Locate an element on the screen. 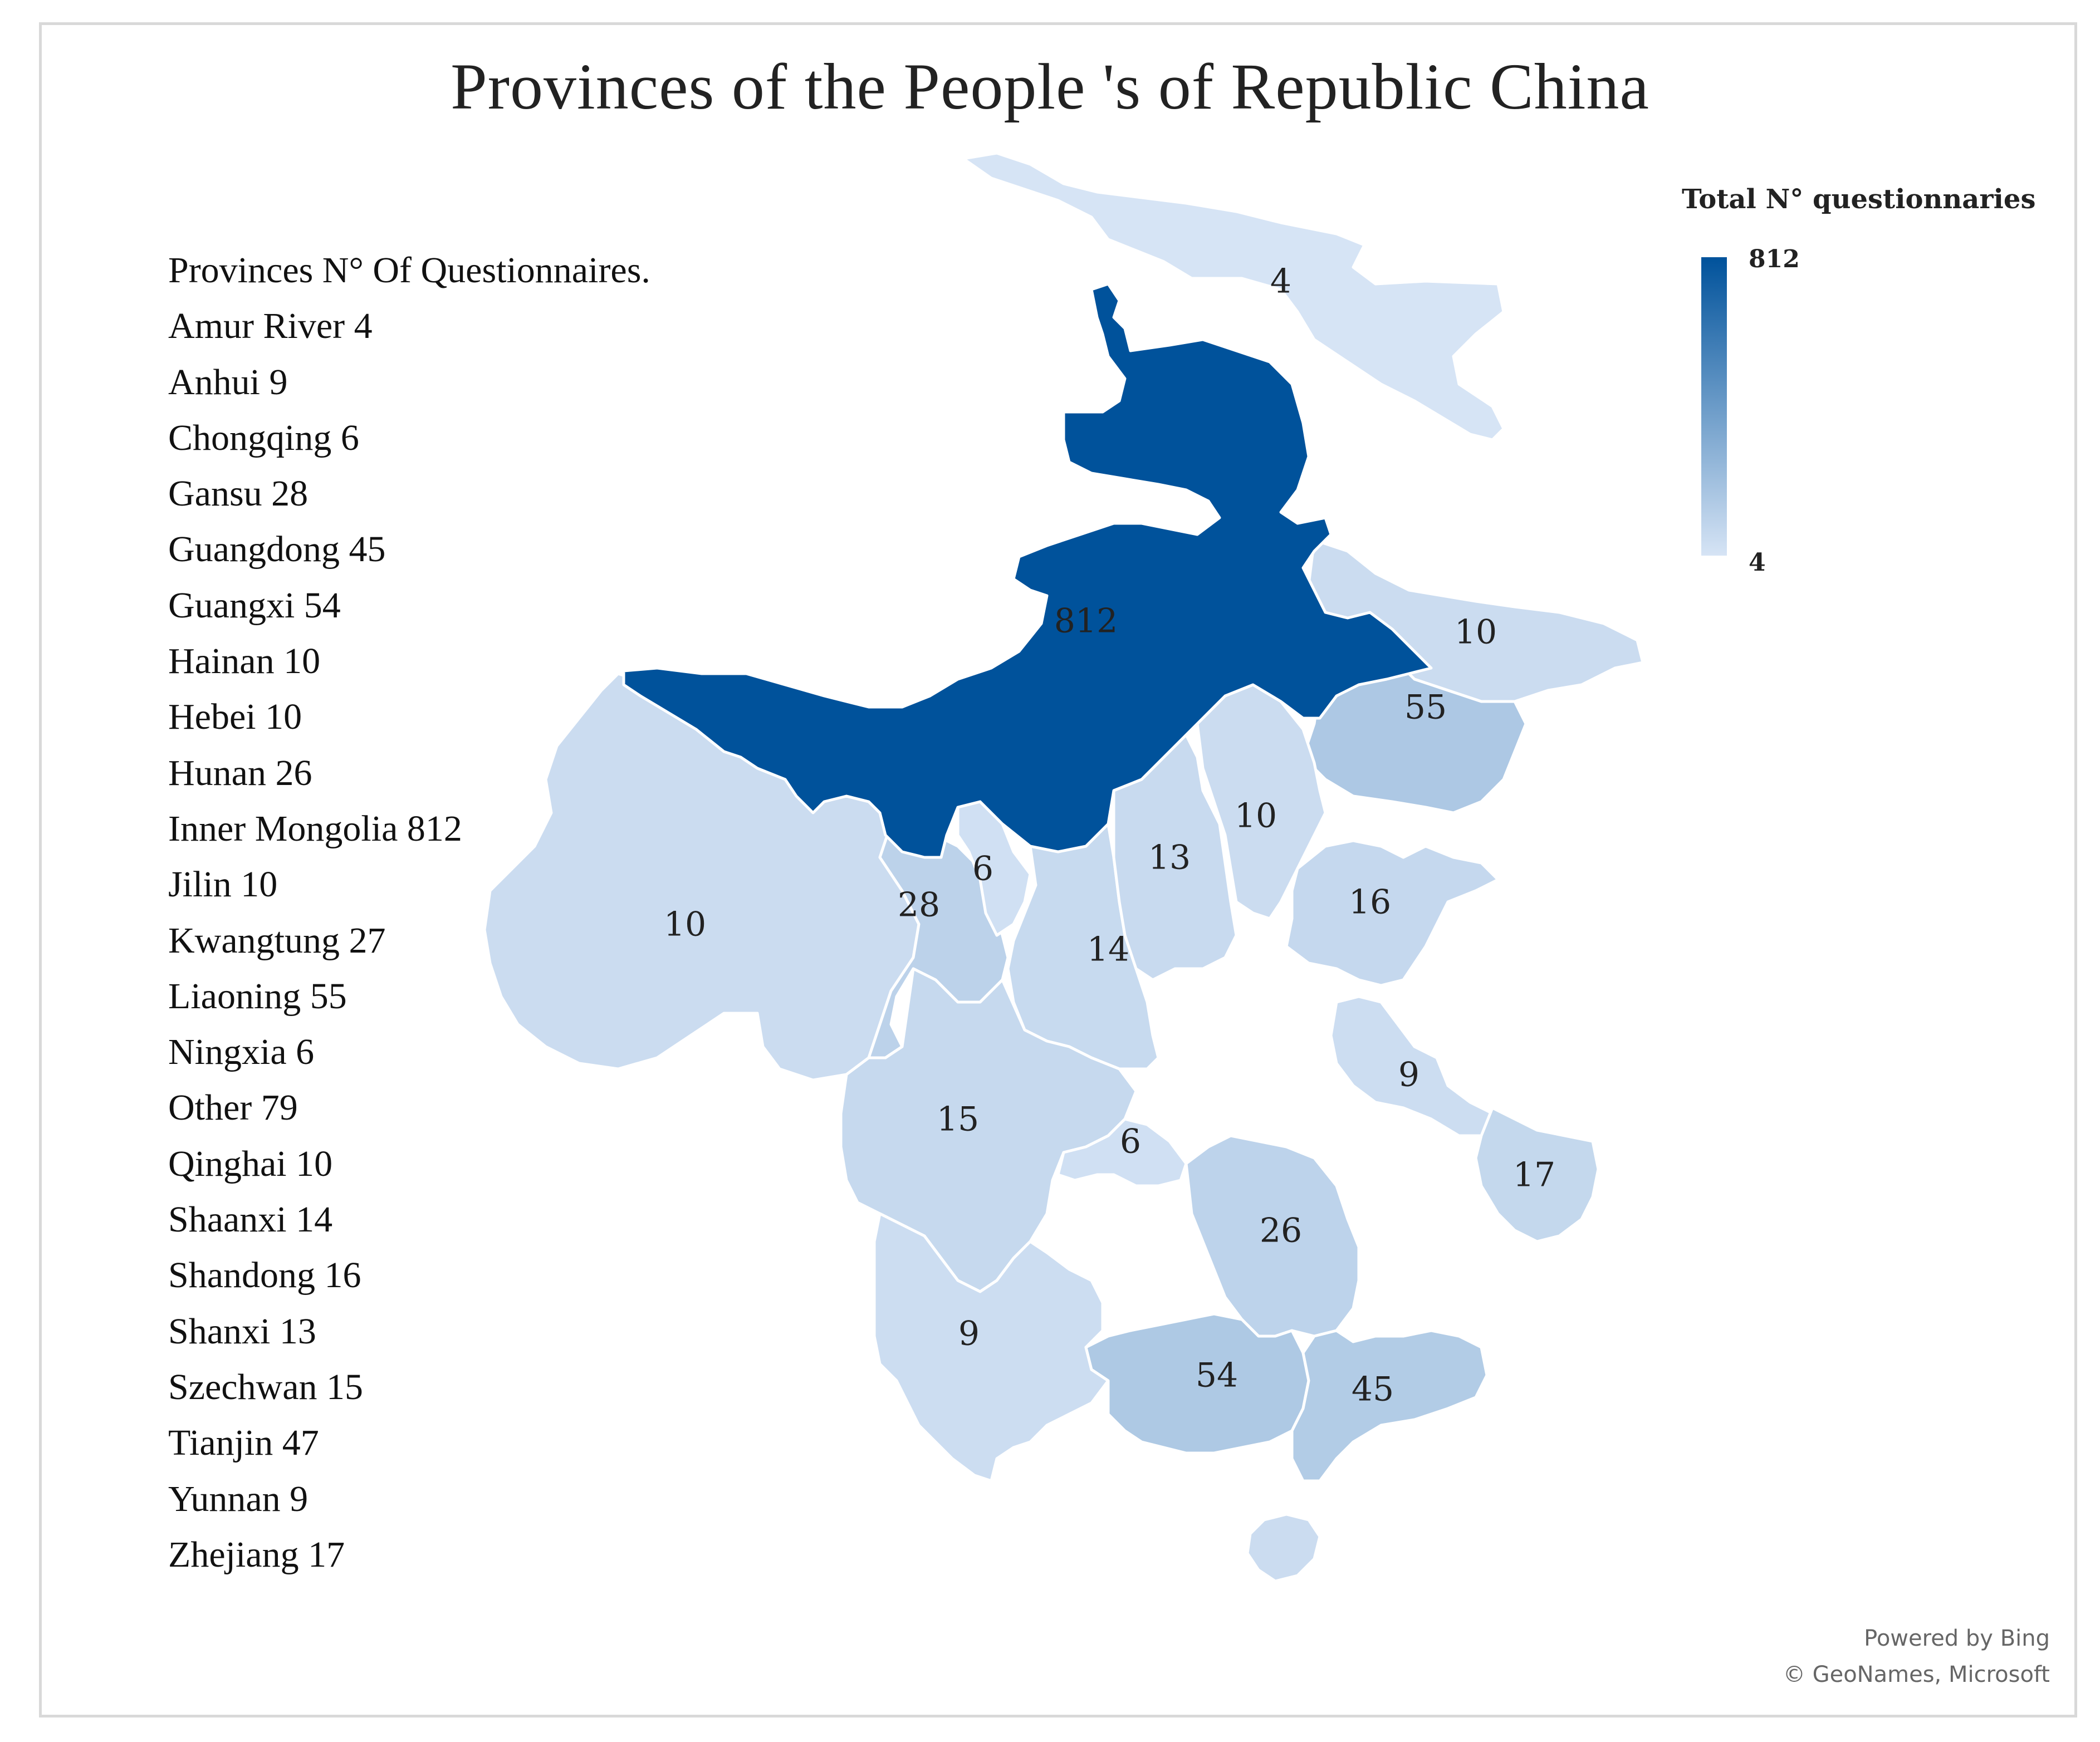 This screenshot has height=1742, width=2100. province-list-item: Inner Mongolia 812 is located at coordinates (315, 828).